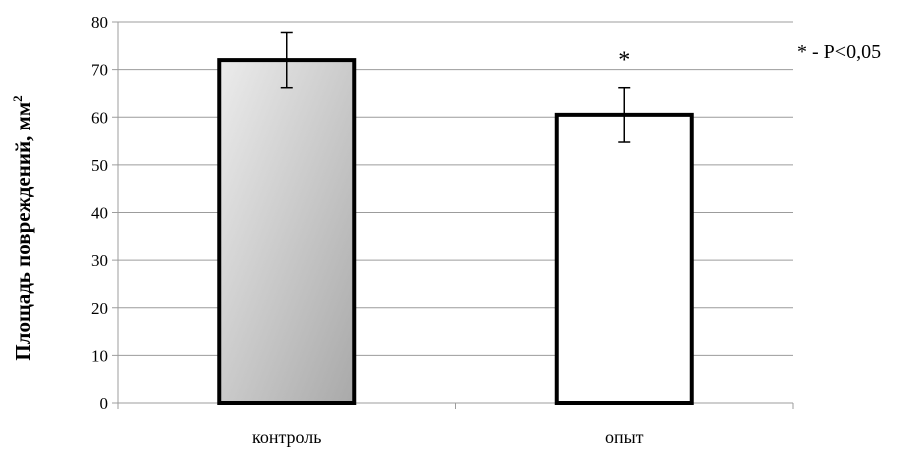 The image size is (918, 449). What do you see at coordinates (104, 403) in the screenshot?
I see `y-tick-label: 0` at bounding box center [104, 403].